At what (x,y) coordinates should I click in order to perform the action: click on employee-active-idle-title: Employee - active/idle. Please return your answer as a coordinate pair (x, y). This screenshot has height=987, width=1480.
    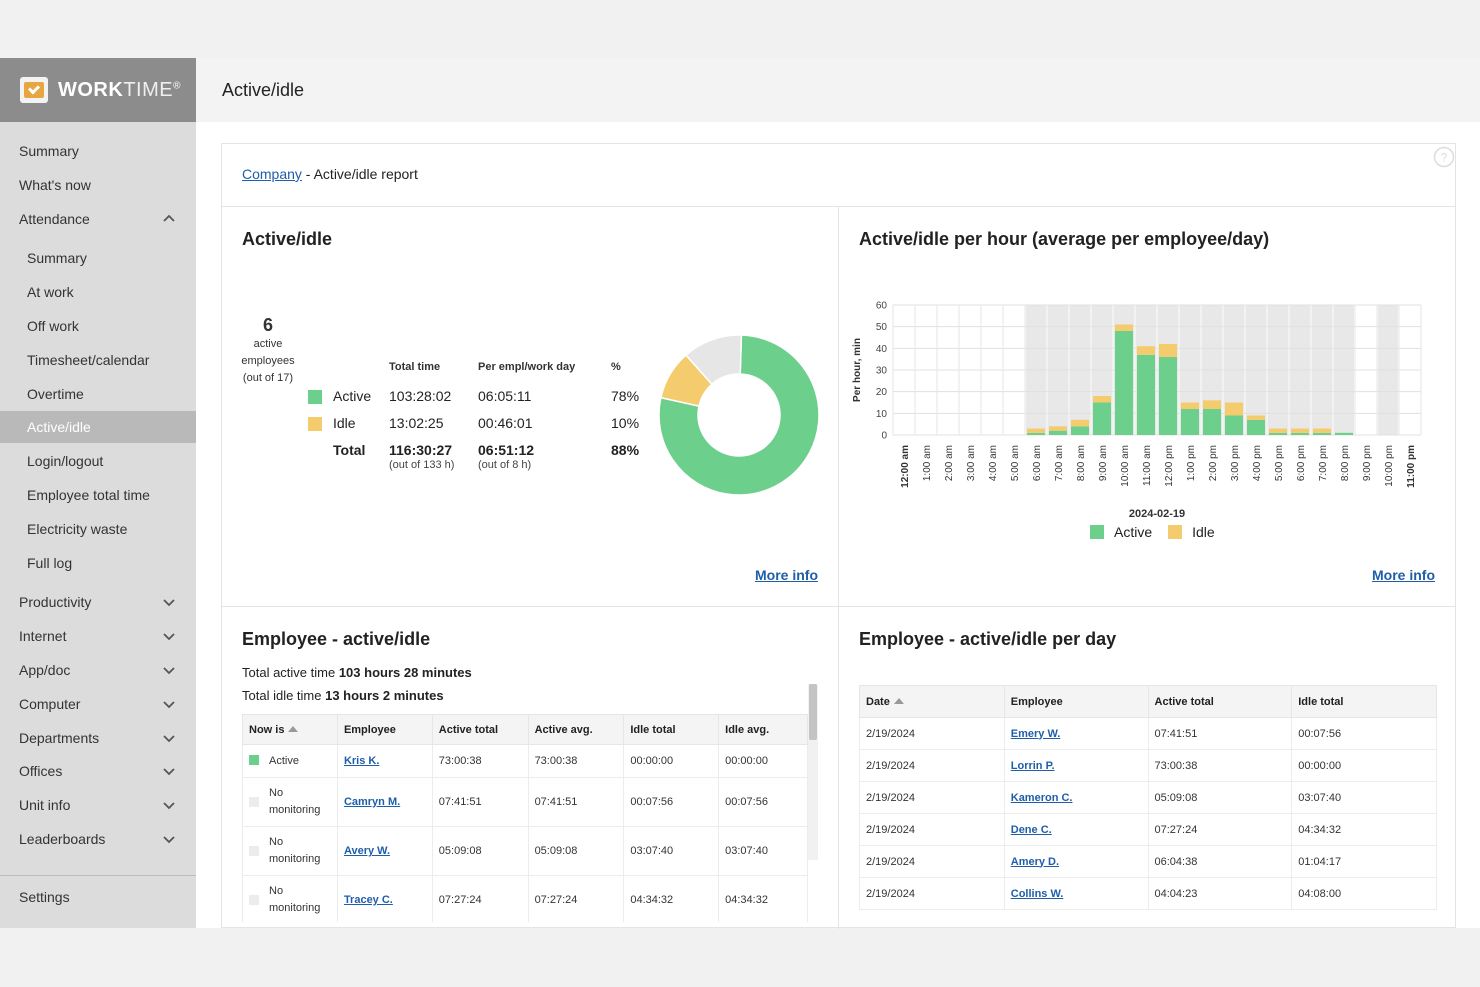
    Looking at the image, I should click on (336, 639).